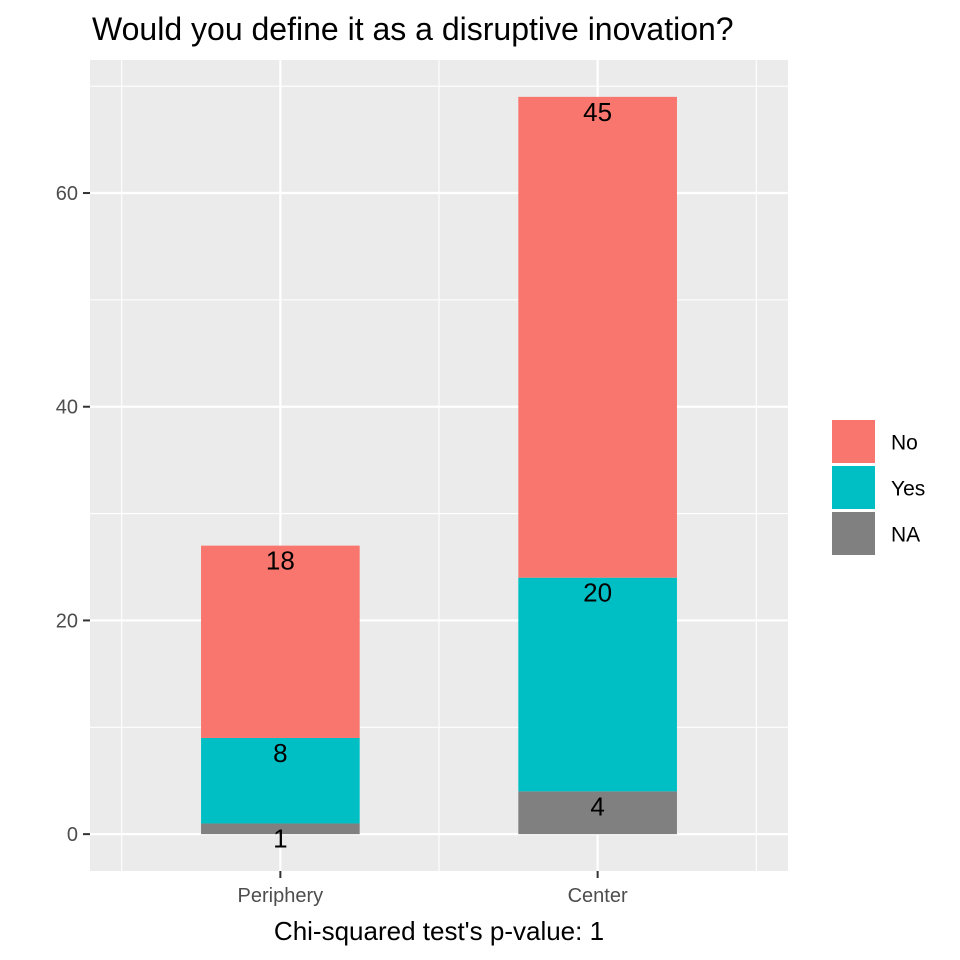 Image resolution: width=960 pixels, height=960 pixels. What do you see at coordinates (280, 561) in the screenshot?
I see `data-label: 18` at bounding box center [280, 561].